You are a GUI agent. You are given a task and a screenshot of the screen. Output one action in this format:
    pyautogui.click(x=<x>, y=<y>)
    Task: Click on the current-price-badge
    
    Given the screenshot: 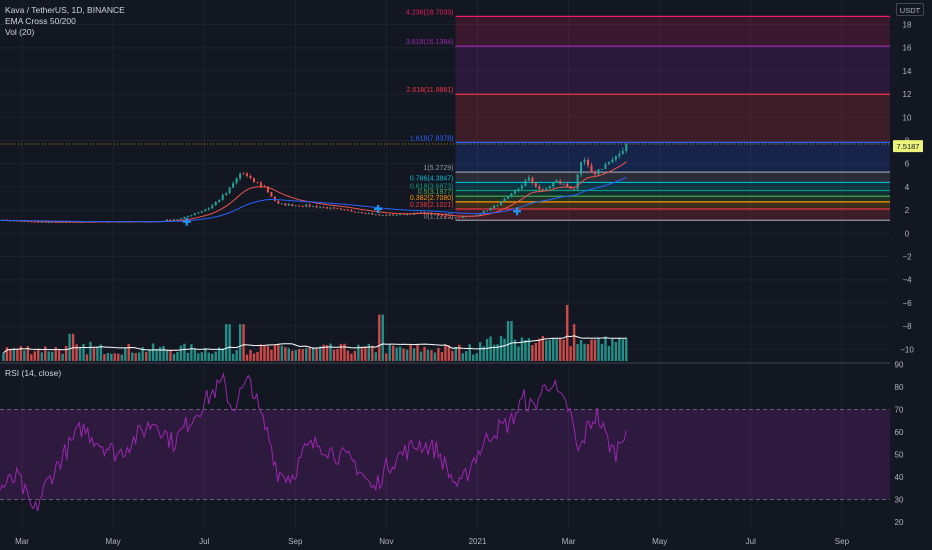 What is the action you would take?
    pyautogui.click(x=908, y=146)
    